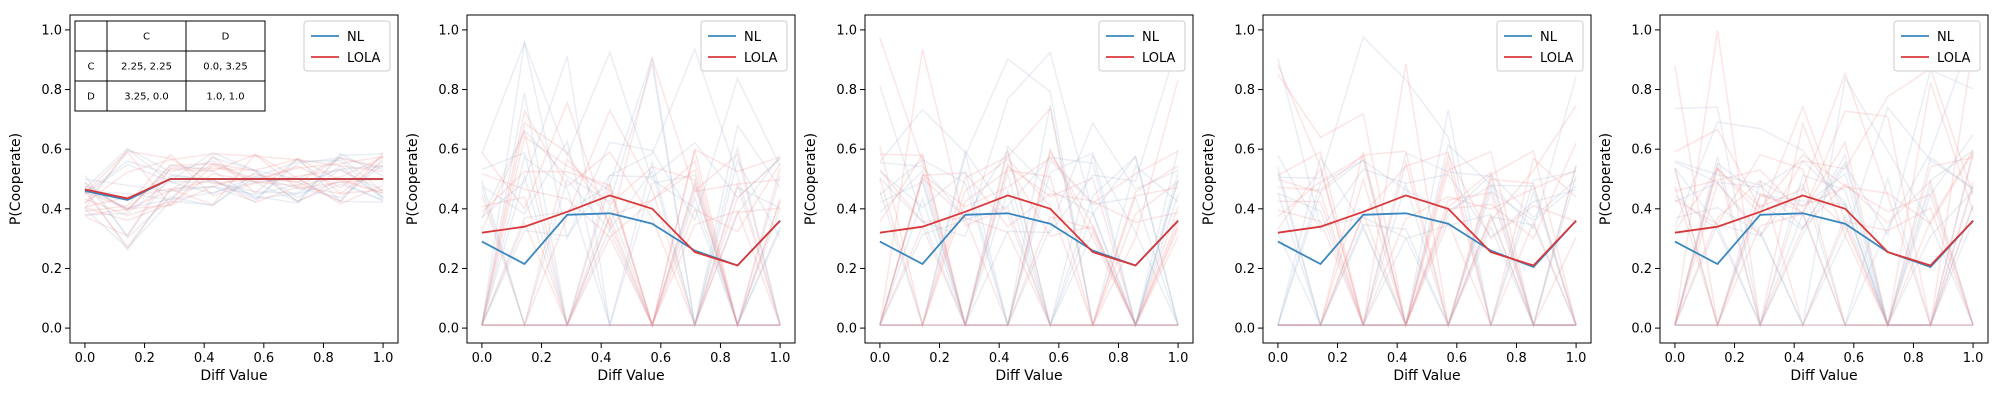  Describe the element at coordinates (146, 67) in the screenshot. I see `table-cell: 2.25, 2.25` at that location.